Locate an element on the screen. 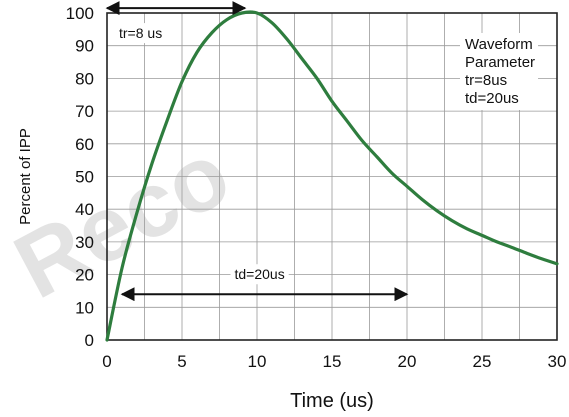  x-tick-label: 25 is located at coordinates (482, 361).